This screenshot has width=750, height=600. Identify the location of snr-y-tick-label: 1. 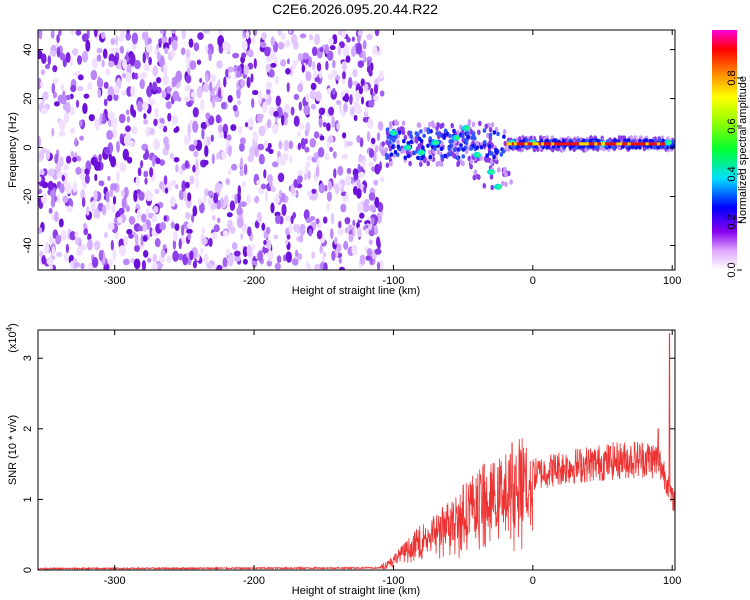
(28, 499).